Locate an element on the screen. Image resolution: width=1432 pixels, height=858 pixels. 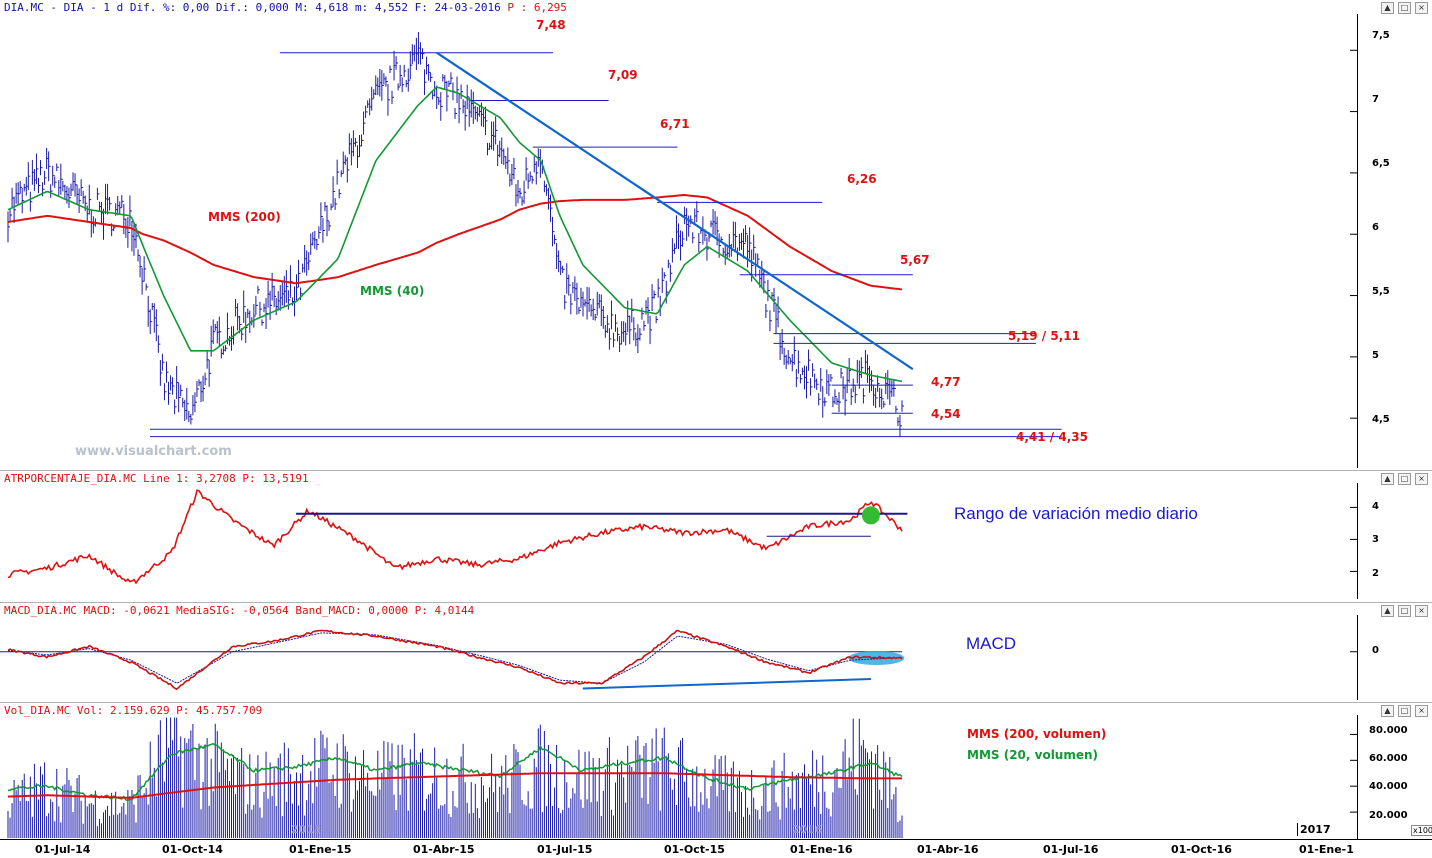
atr-axis-line is located at coordinates (1357, 541).